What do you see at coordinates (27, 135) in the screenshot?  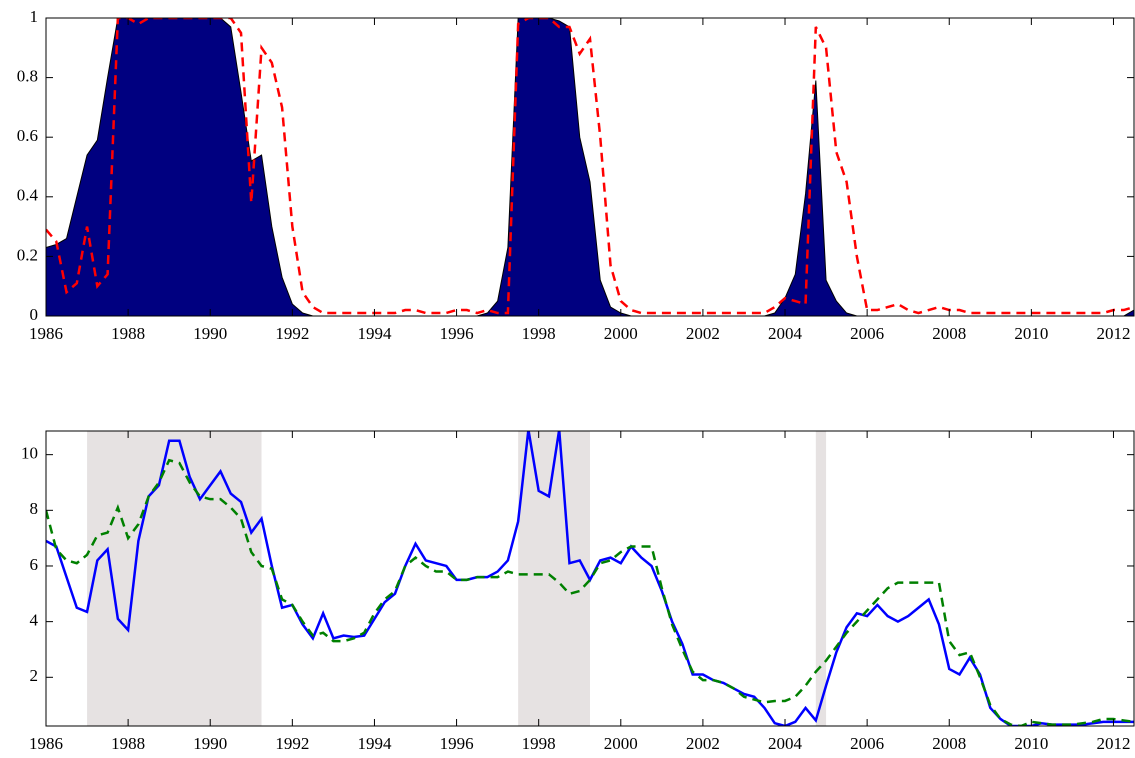 I see `y-tick-label: 0.6` at bounding box center [27, 135].